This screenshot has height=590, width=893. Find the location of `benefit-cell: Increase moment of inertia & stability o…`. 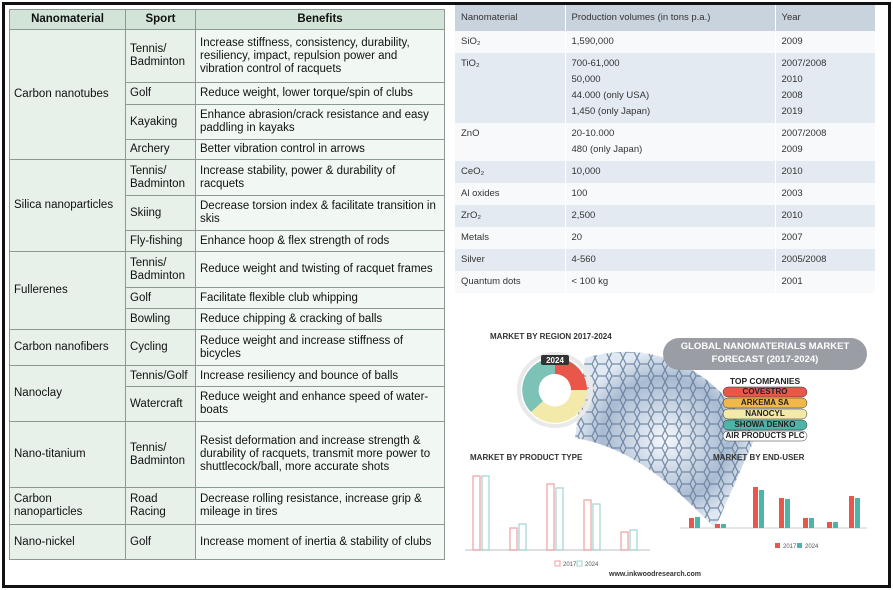

benefit-cell: Increase moment of inertia & stability o… is located at coordinates (320, 542).